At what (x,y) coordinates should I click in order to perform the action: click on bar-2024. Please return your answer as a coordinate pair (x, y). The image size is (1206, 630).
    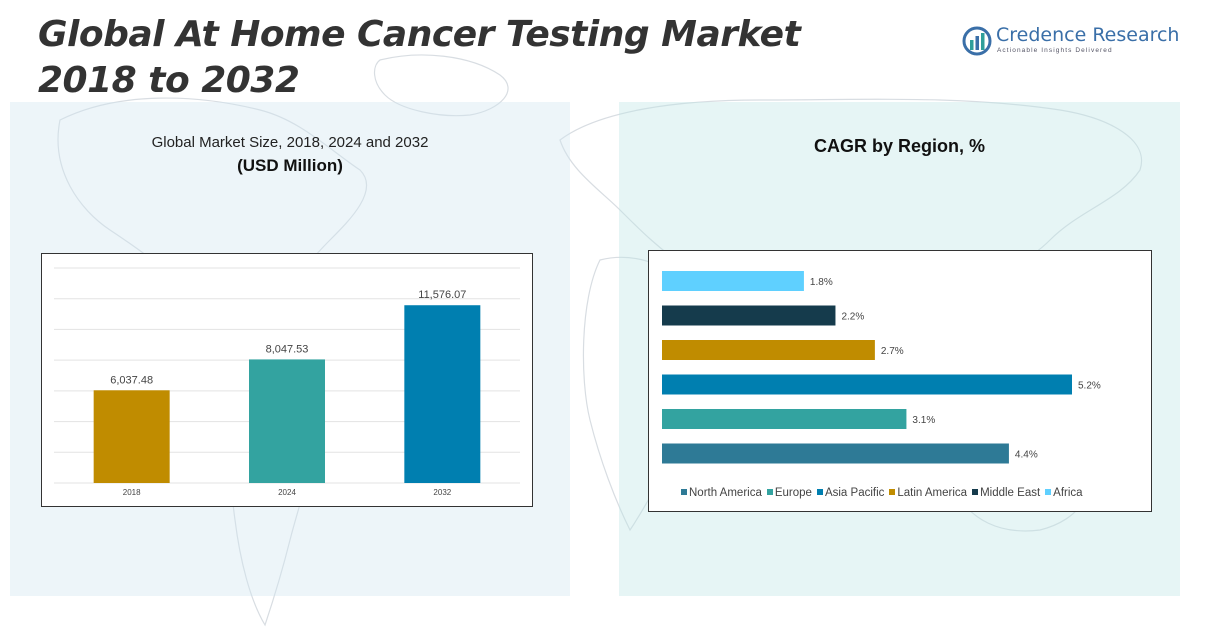
    Looking at the image, I should click on (287, 421).